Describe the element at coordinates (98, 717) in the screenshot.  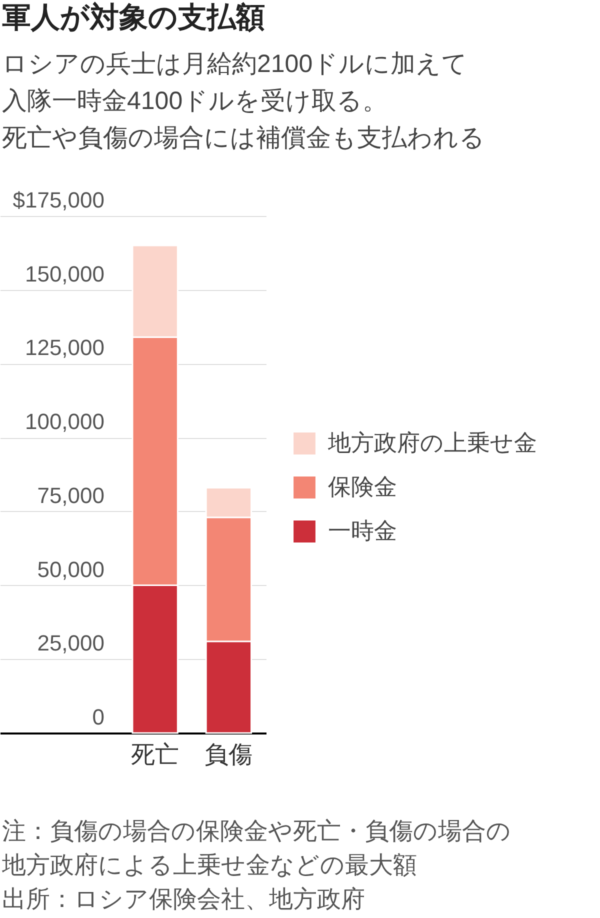
I see `y-tick-label: 0` at that location.